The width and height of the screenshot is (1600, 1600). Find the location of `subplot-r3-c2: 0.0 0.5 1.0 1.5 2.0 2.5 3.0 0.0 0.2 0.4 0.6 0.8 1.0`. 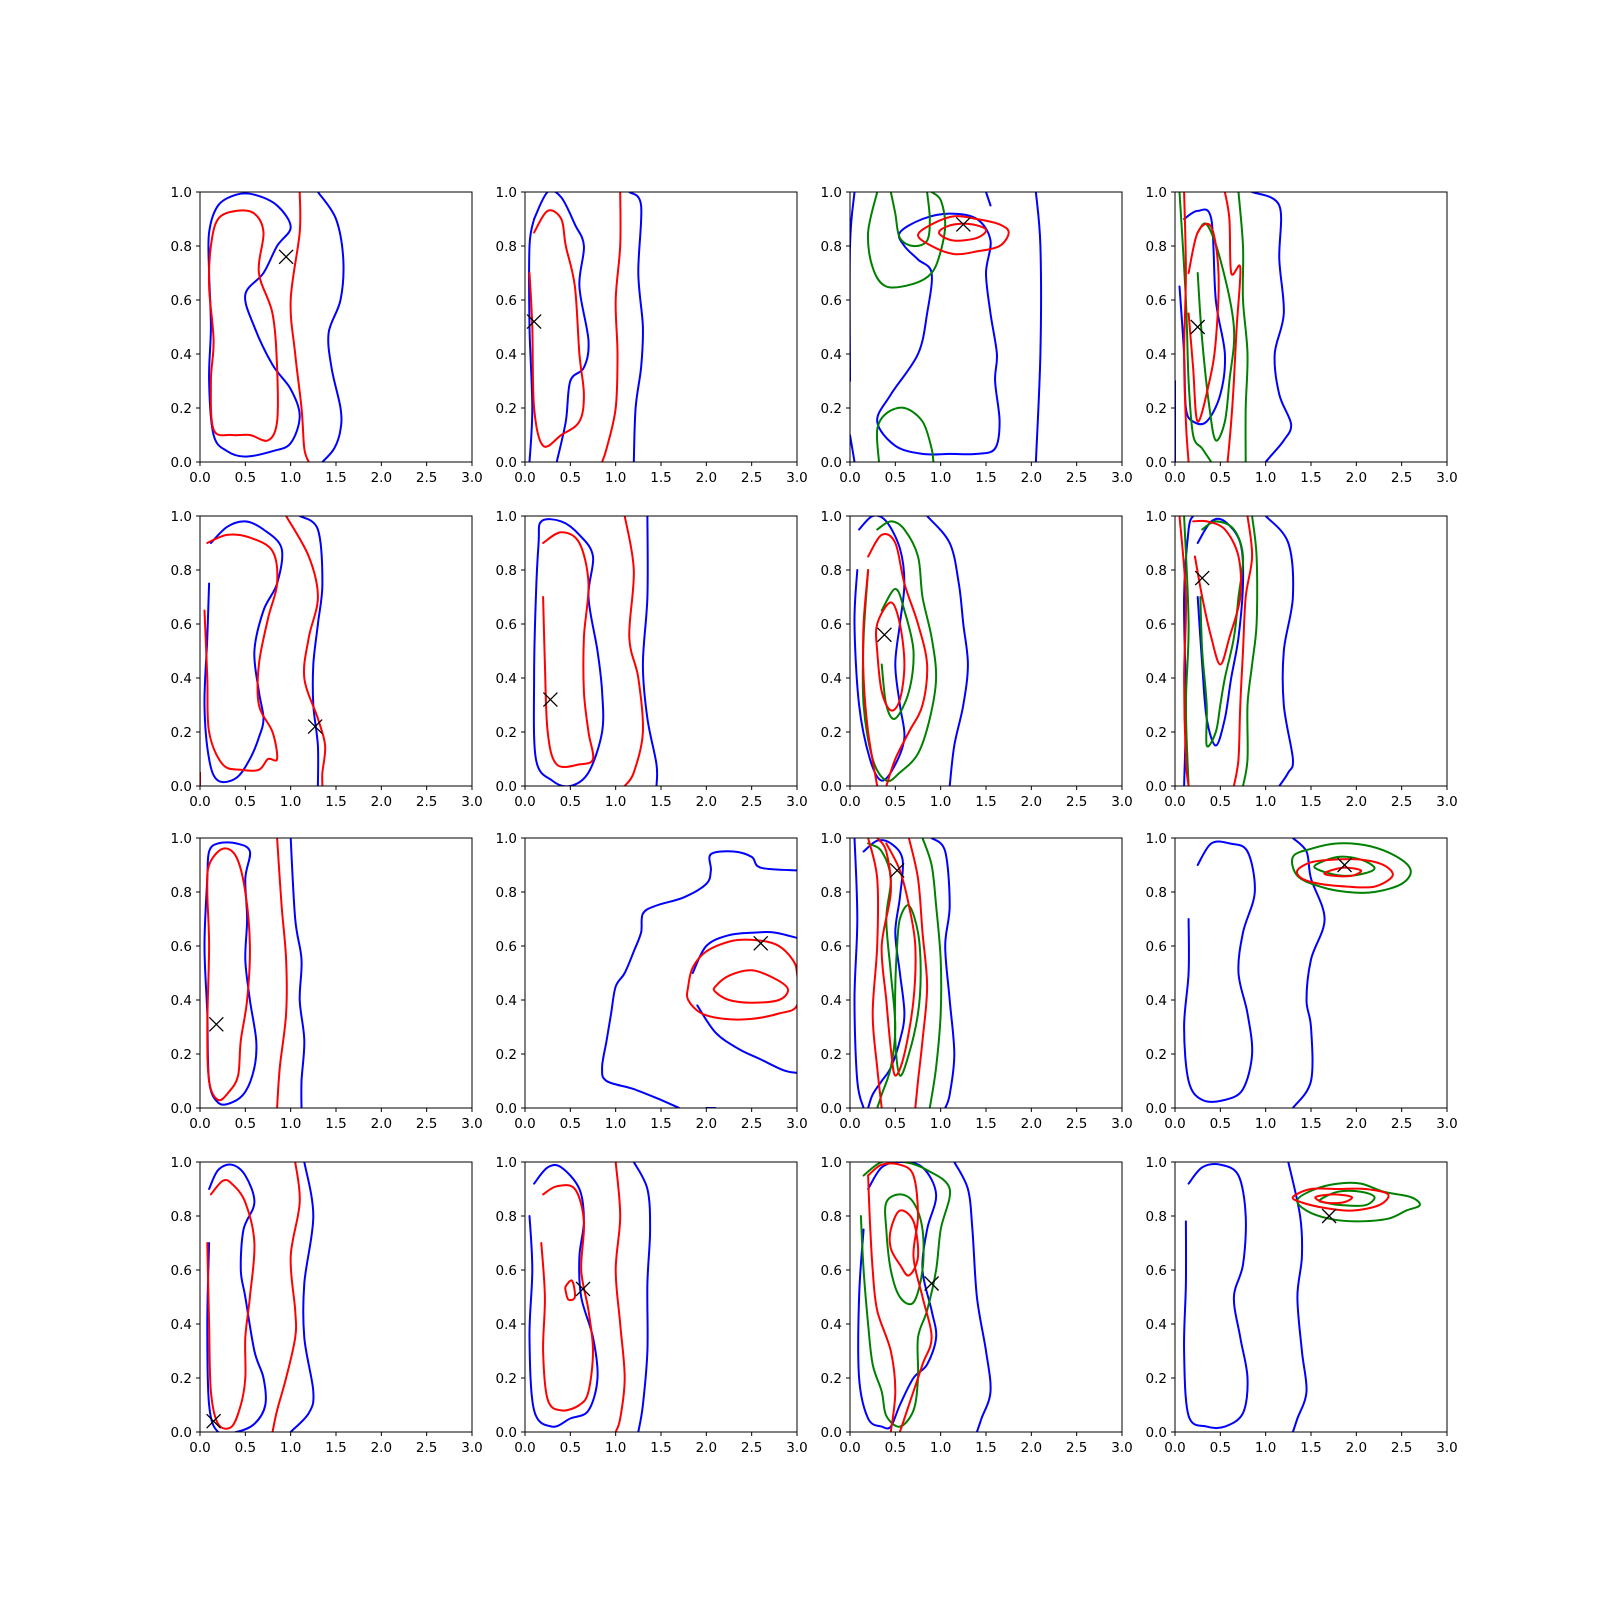

subplot-r3-c2: 0.0 0.5 1.0 1.5 2.0 2.5 3.0 0.0 0.2 0.4 0.6 0.8 1.0 is located at coordinates (652, 981).